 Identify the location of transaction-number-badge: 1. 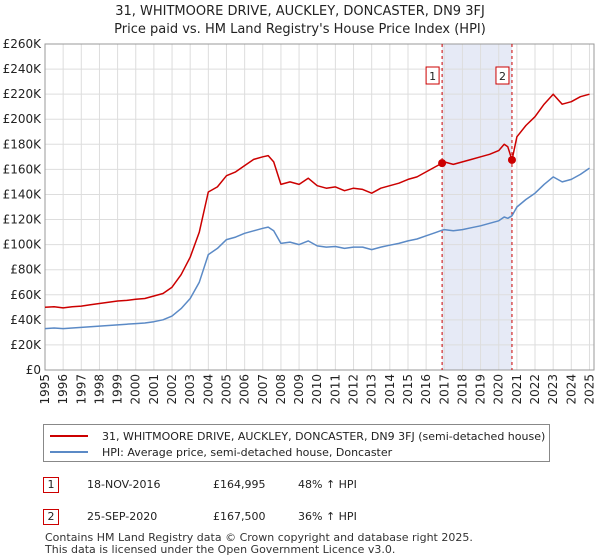
(51, 485).